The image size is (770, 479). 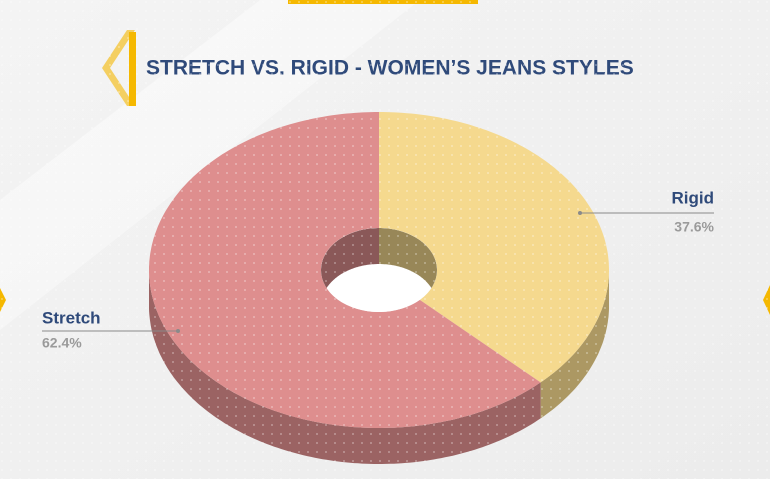 I want to click on value-label: 37.6%, so click(x=694, y=227).